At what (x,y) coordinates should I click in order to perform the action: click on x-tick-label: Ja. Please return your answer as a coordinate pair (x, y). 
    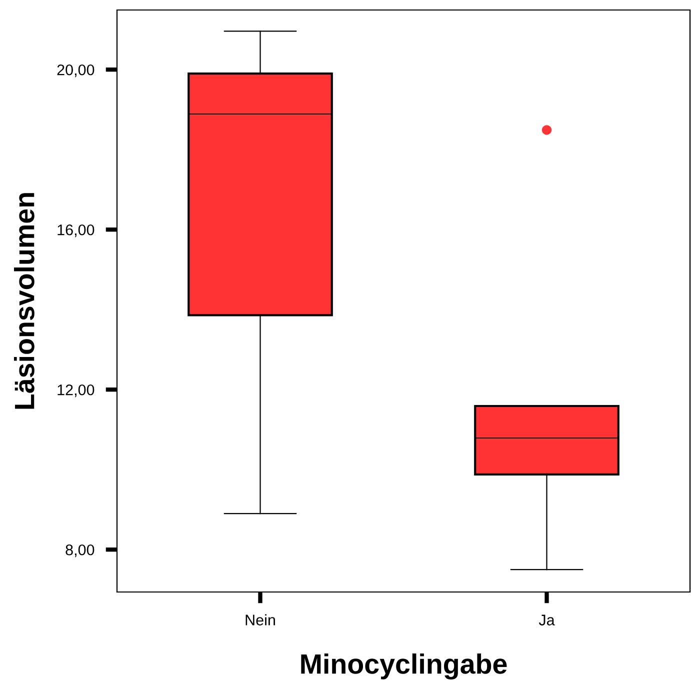
    Looking at the image, I should click on (546, 620).